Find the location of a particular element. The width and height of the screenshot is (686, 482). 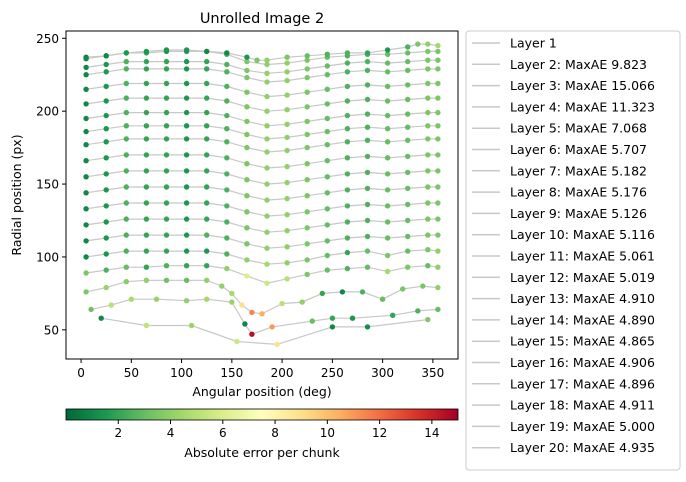

series-line is located at coordinates (262, 52).